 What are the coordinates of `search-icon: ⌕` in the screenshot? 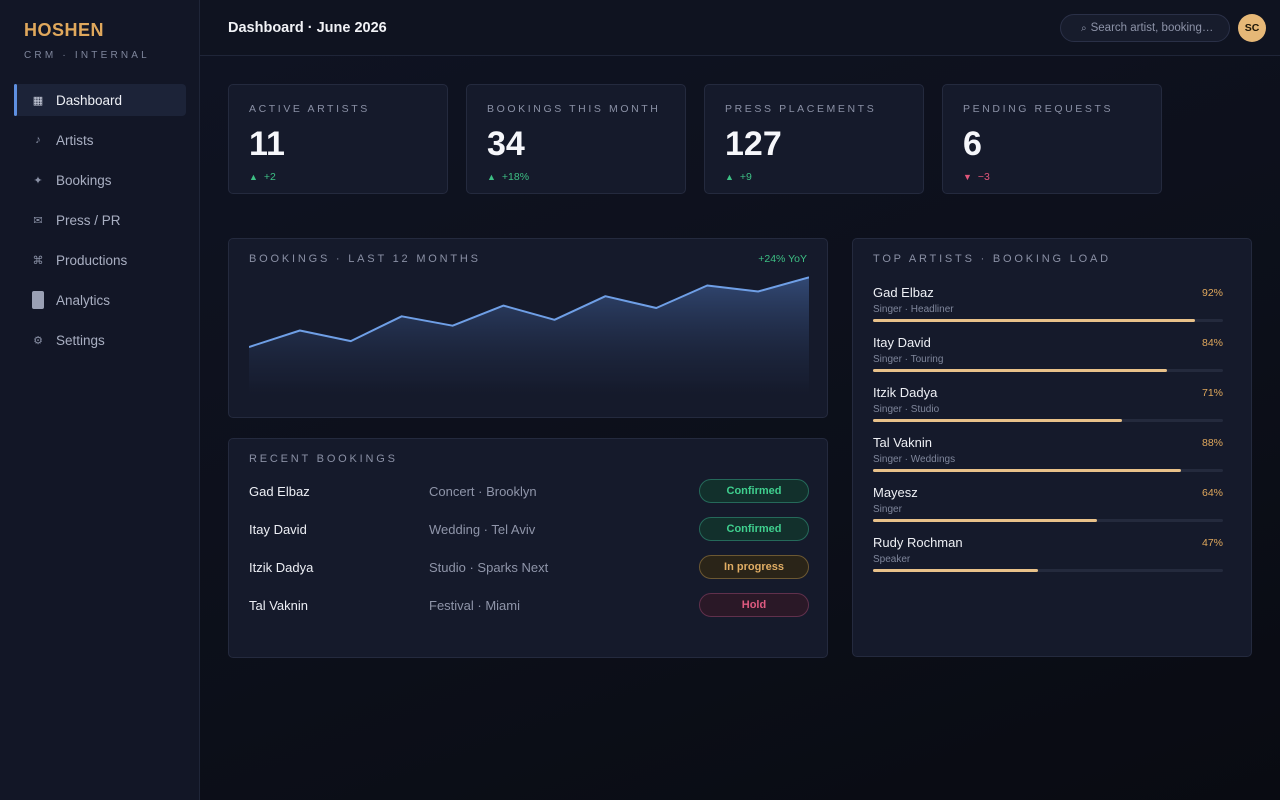 It's located at (1084, 28).